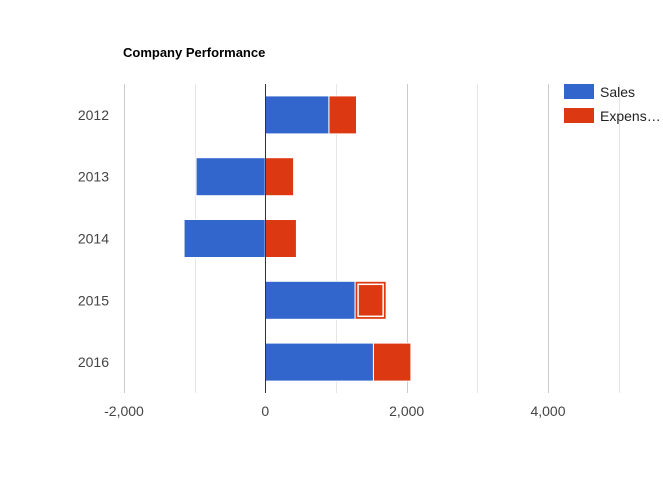  What do you see at coordinates (406, 411) in the screenshot?
I see `x-tick-label: 2,000` at bounding box center [406, 411].